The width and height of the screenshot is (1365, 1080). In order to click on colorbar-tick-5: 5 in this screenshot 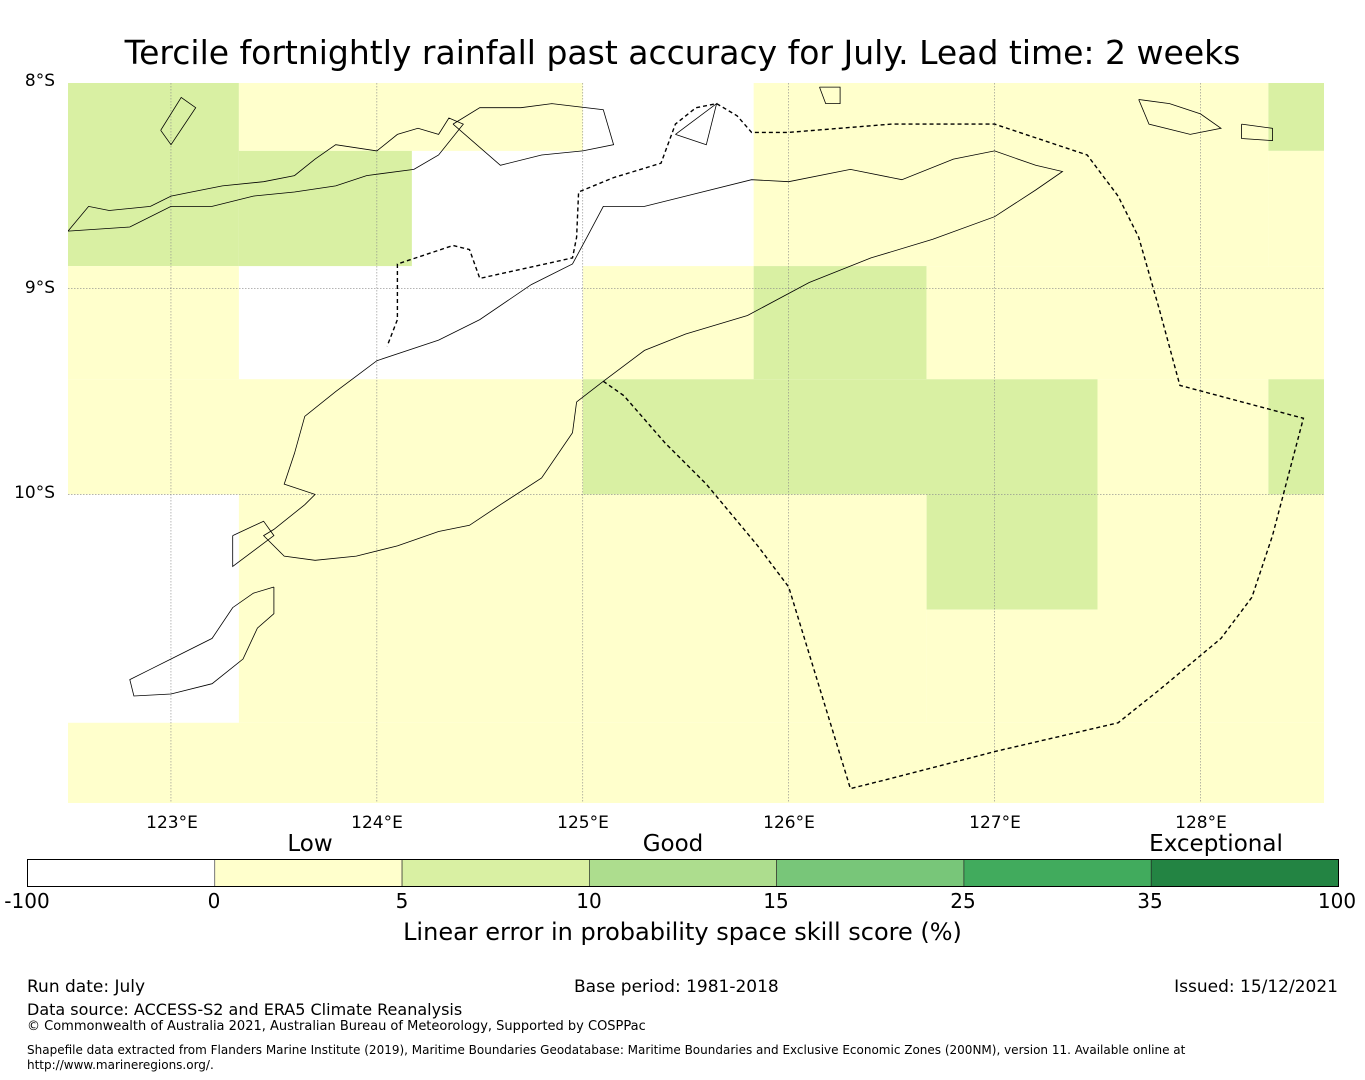, I will do `click(402, 901)`.